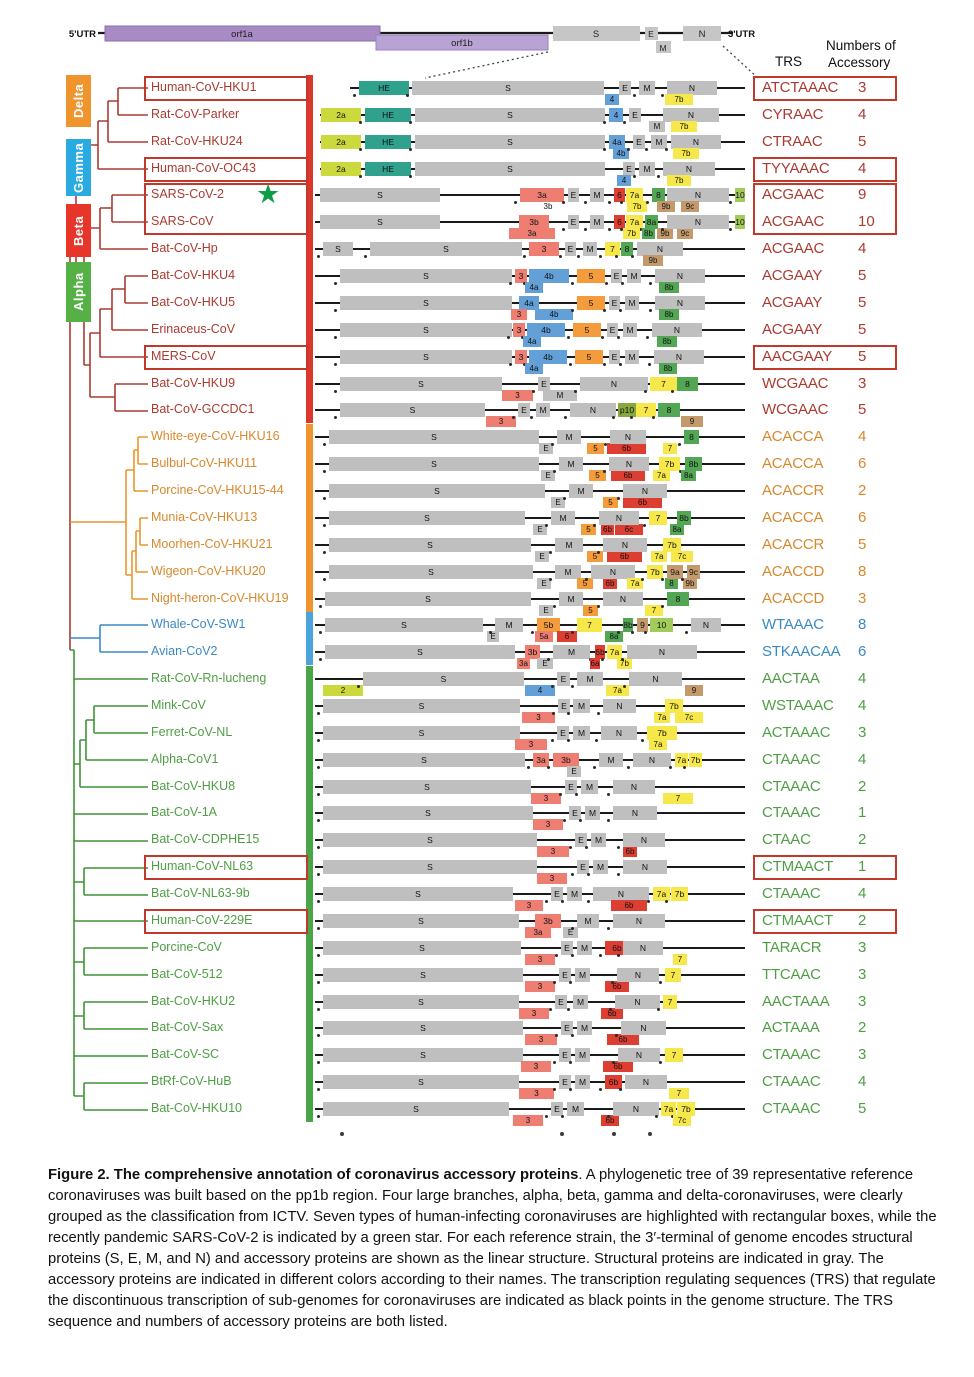  Describe the element at coordinates (268, 194) in the screenshot. I see `sars-cov-2-star-icon: ★` at that location.